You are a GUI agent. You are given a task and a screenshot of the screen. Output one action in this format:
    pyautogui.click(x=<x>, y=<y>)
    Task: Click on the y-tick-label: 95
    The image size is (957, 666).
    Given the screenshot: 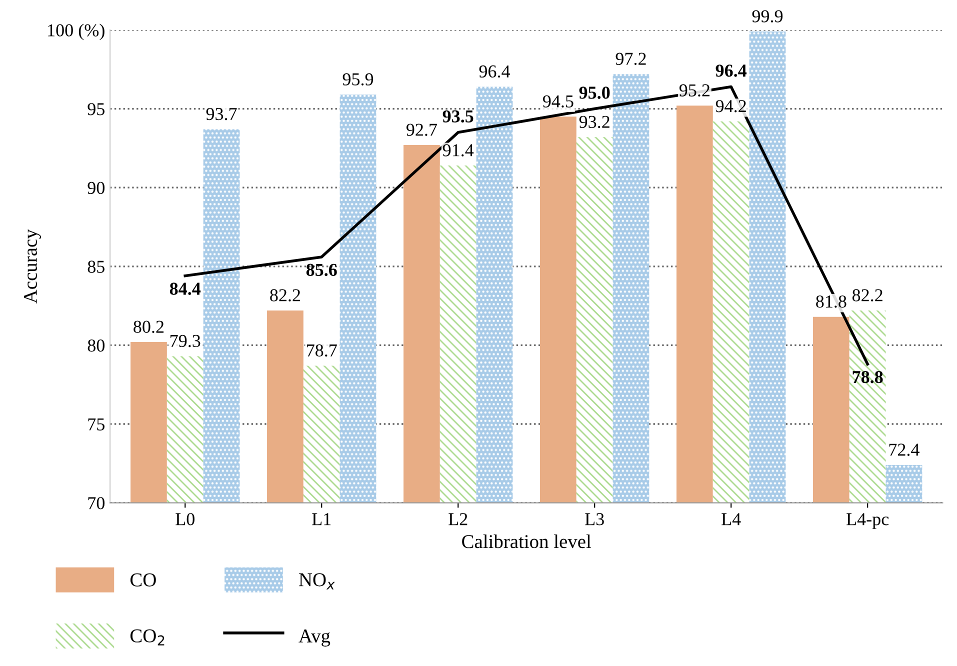 What is the action you would take?
    pyautogui.click(x=96, y=109)
    